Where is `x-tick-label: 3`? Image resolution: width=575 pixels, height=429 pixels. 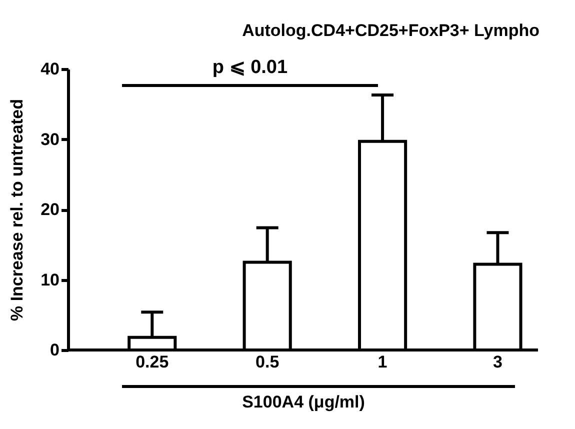
x-tick-label: 3 is located at coordinates (497, 362).